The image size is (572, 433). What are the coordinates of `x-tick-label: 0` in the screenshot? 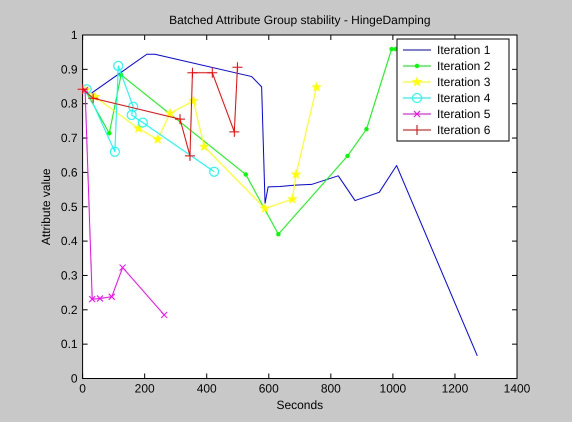 It's located at (82, 389).